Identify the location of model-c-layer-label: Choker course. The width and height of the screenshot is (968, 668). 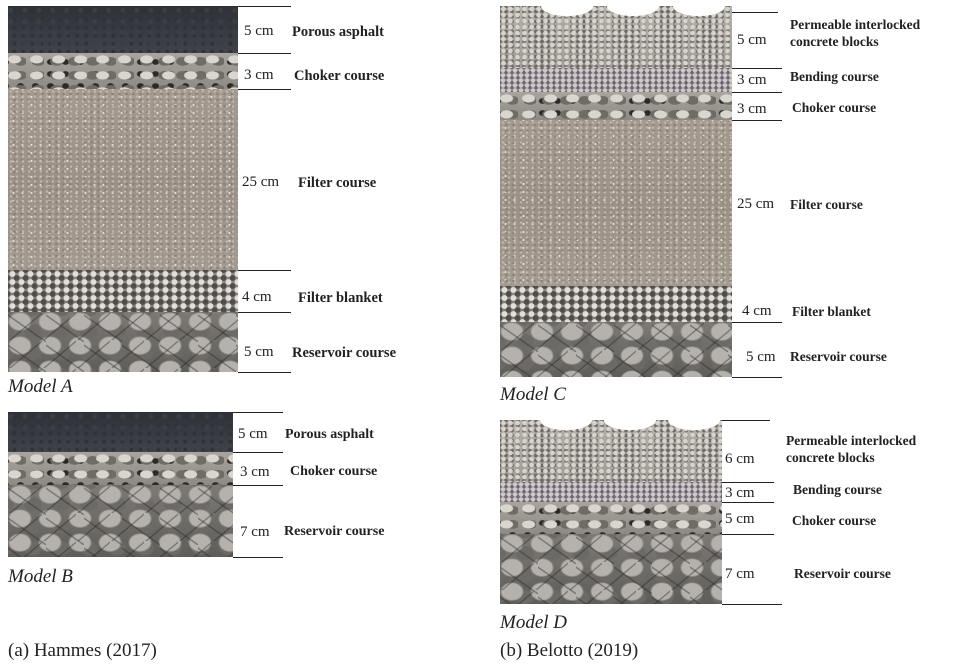
(834, 107).